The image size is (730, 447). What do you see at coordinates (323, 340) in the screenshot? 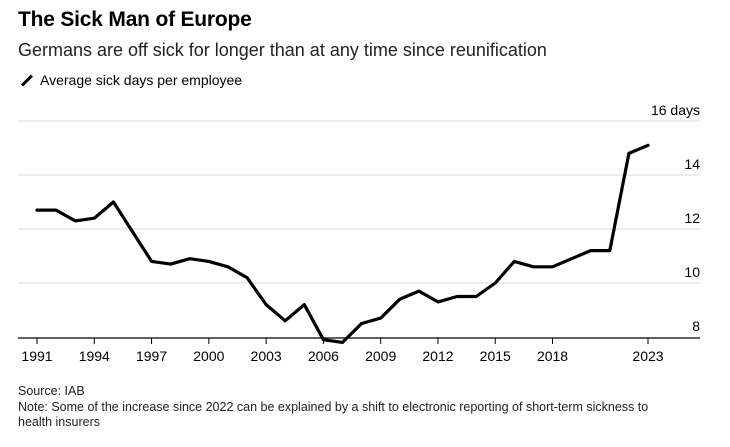
I see `data-point-2006` at bounding box center [323, 340].